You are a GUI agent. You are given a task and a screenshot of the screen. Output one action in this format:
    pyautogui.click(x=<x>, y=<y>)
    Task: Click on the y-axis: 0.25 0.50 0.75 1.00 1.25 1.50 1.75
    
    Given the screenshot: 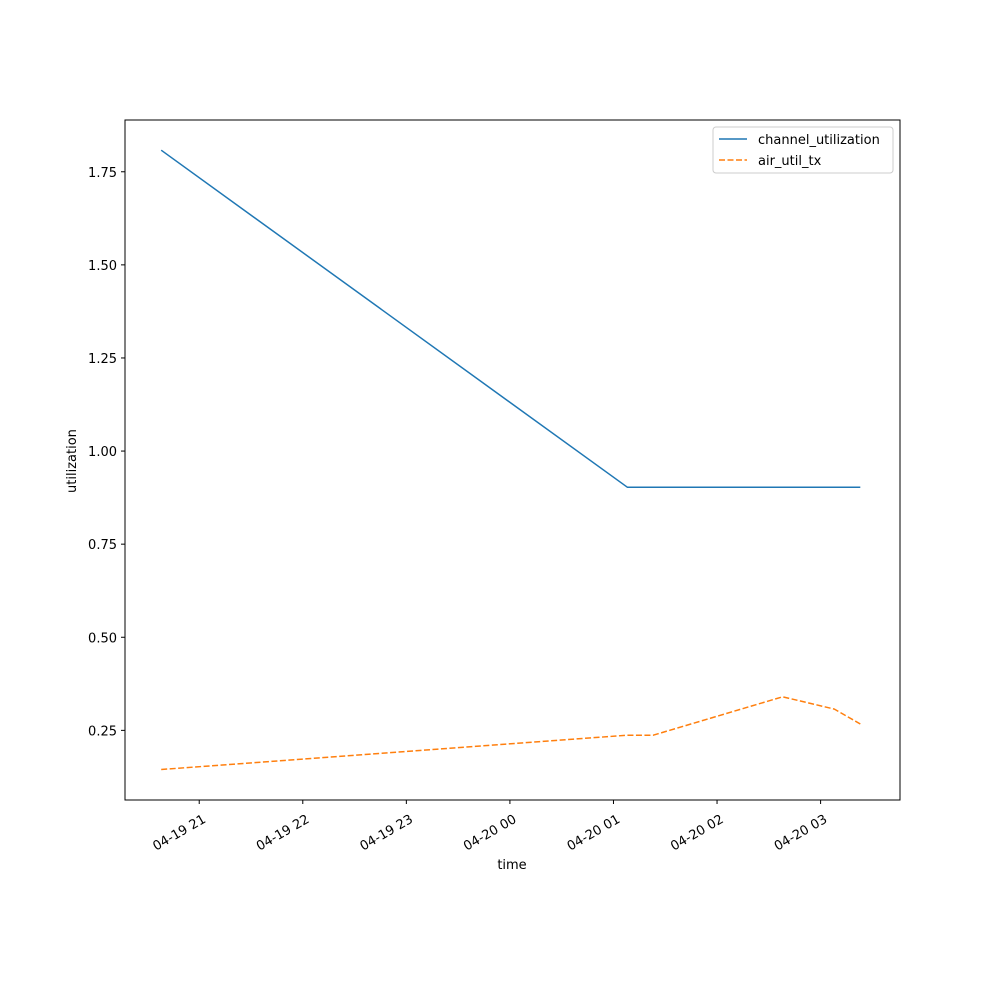 What is the action you would take?
    pyautogui.click(x=106, y=452)
    